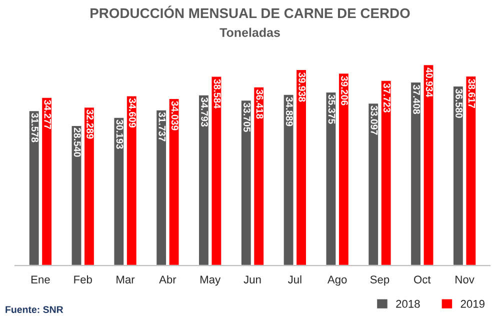 This screenshot has height=320, width=500. What do you see at coordinates (77, 142) in the screenshot?
I see `data-label: 28.540` at bounding box center [77, 142].